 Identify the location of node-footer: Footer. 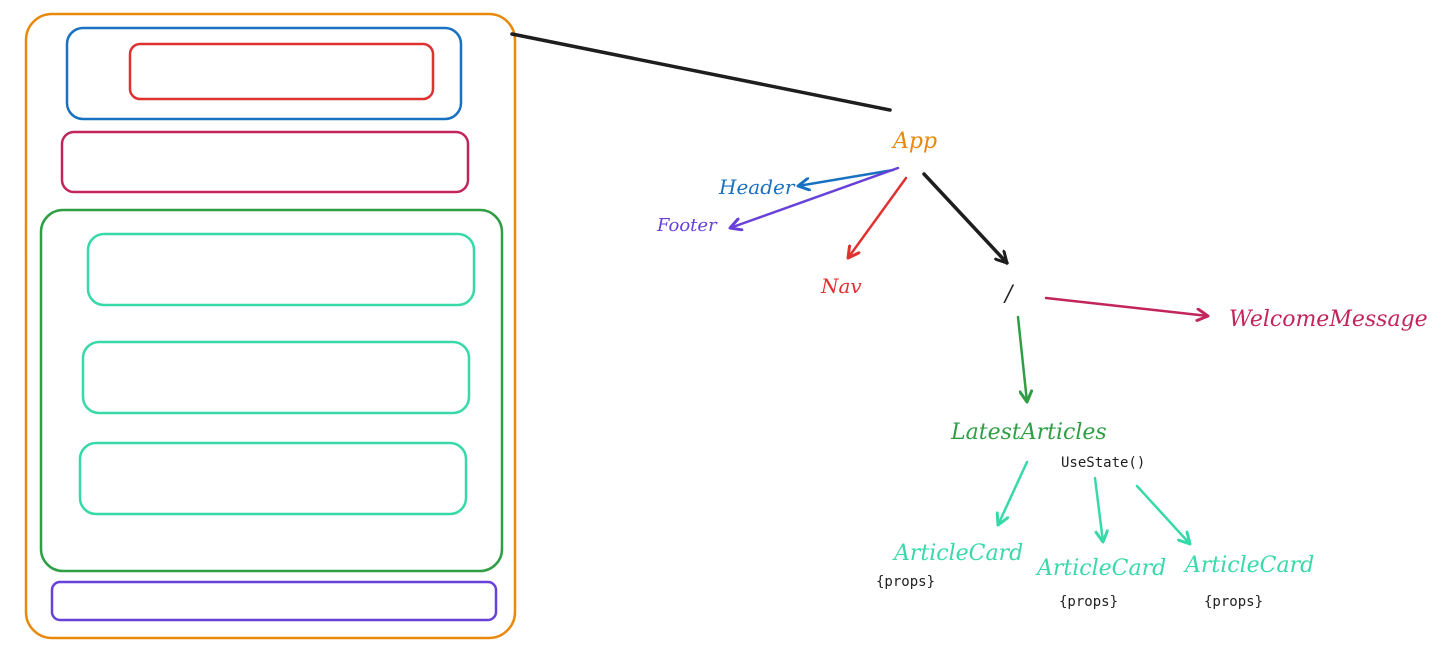
(687, 225).